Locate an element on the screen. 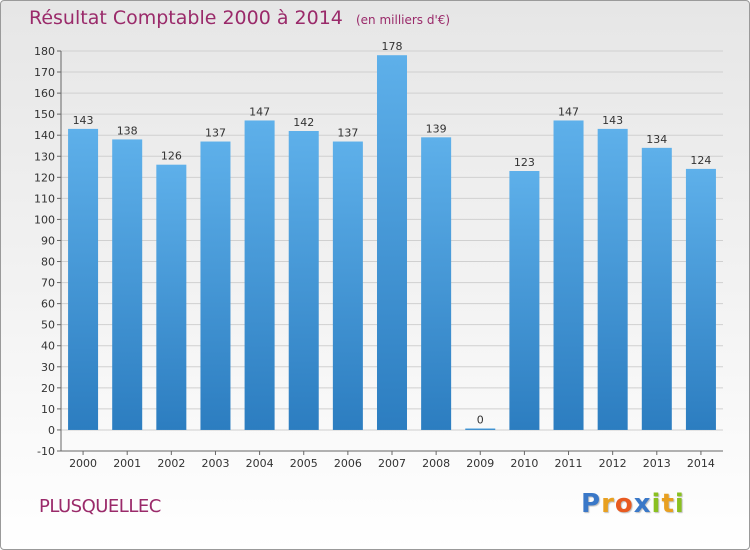  bar-2005 is located at coordinates (303, 280).